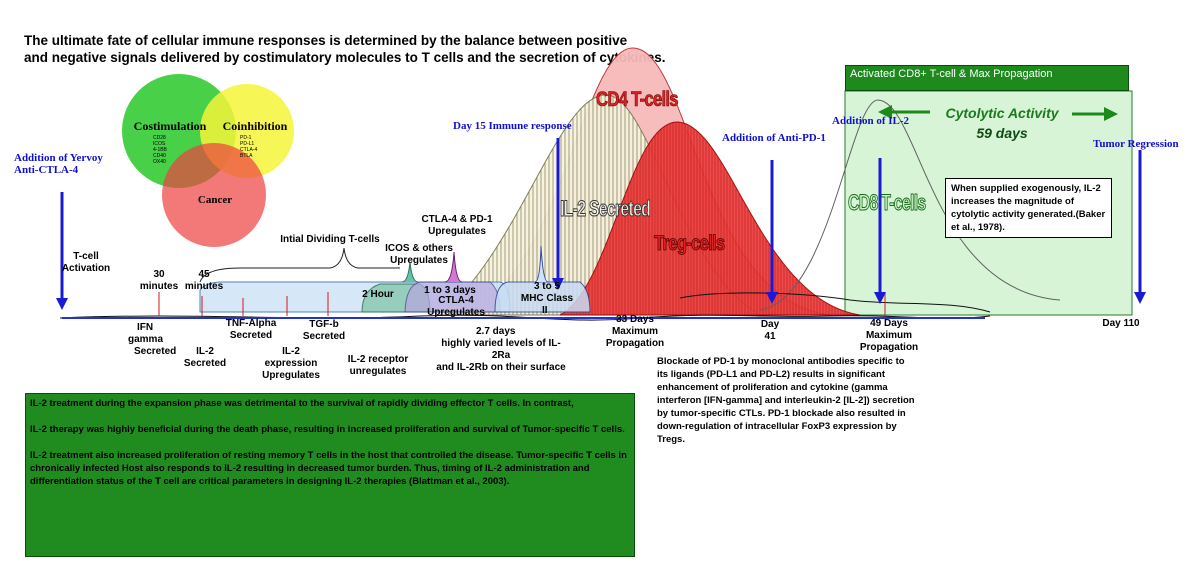 The width and height of the screenshot is (1196, 568). I want to click on icos-label: ICOS & others Upregulates, so click(419, 255).